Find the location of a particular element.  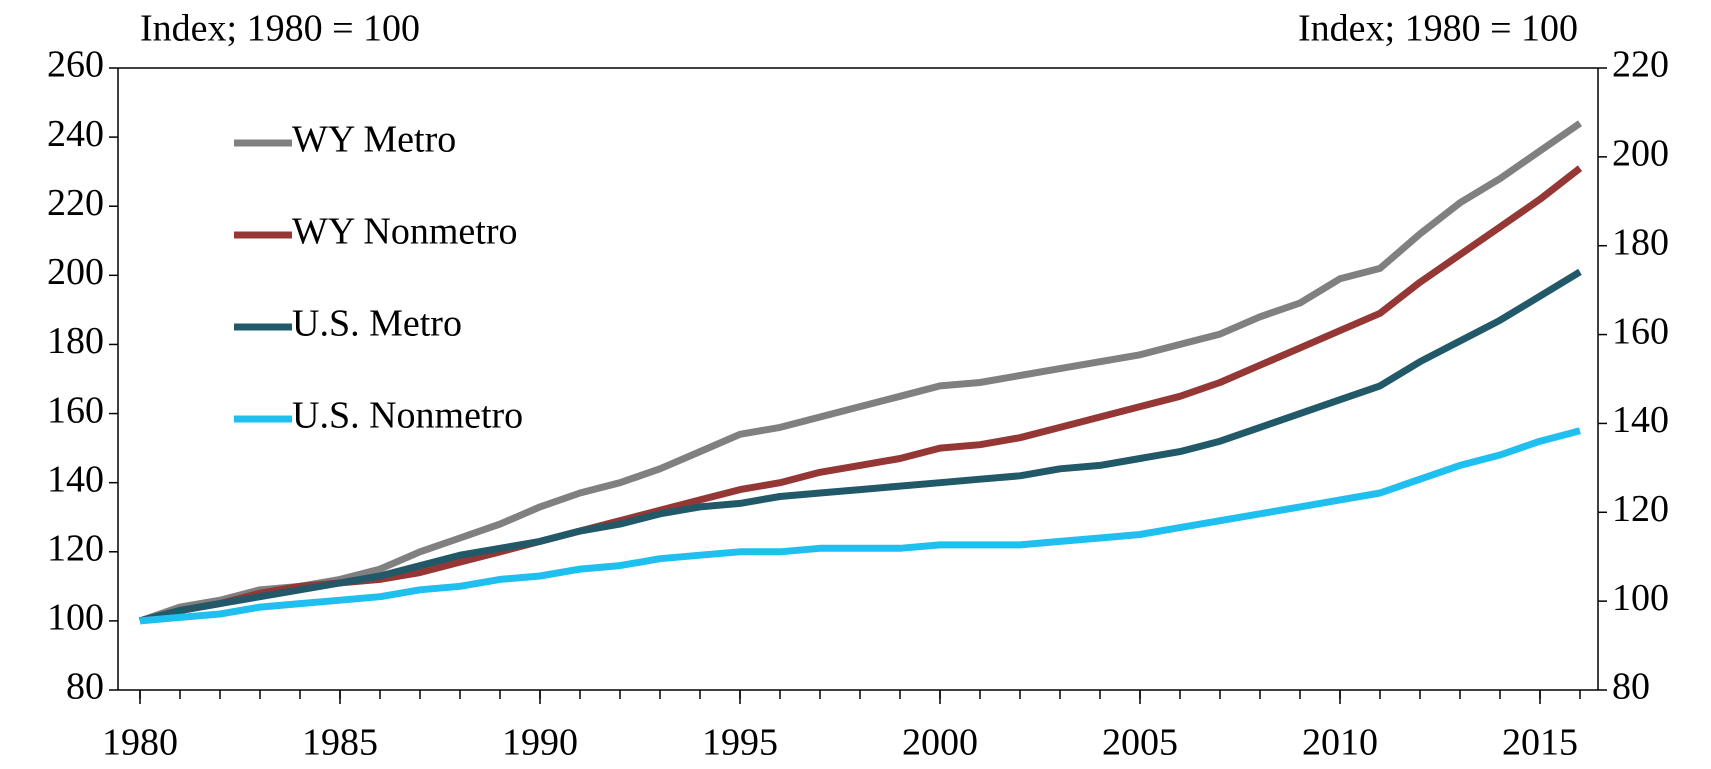

y-tick-label: 240 is located at coordinates (75, 134).